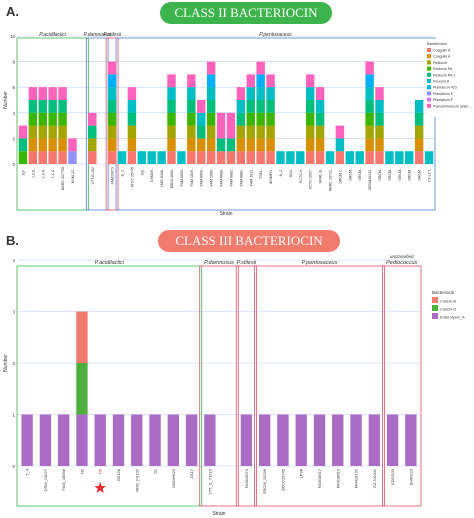  I want to click on legend-label: Colicin-B, so click(448, 301).